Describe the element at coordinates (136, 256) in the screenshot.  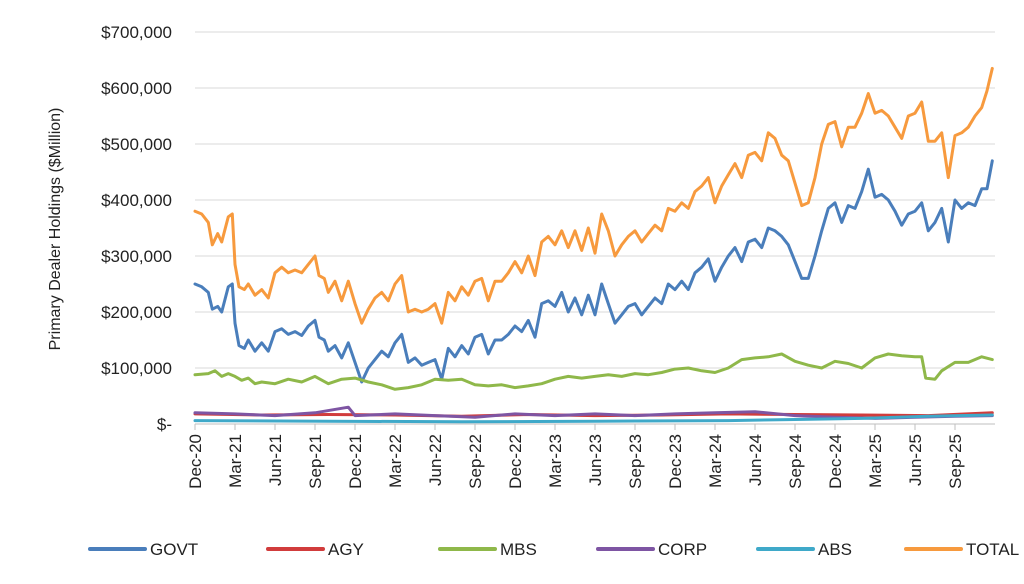
I see `y-tick-label: $300,000` at that location.